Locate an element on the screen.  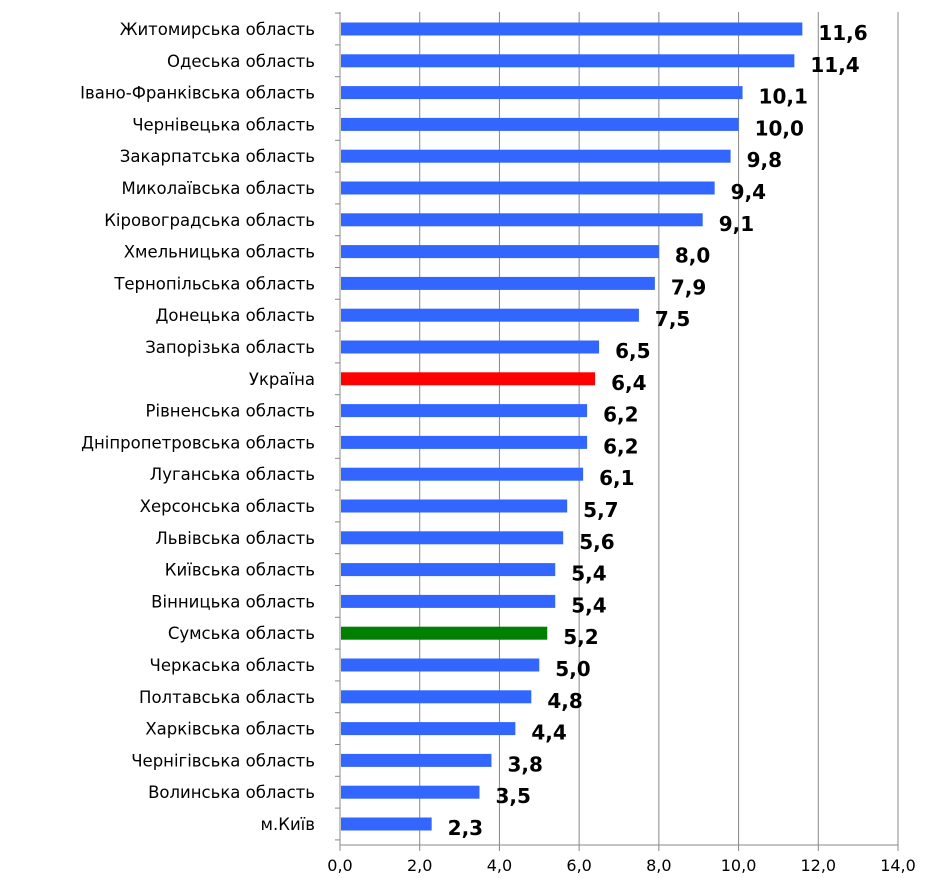
data-label: 5,6 is located at coordinates (596, 542).